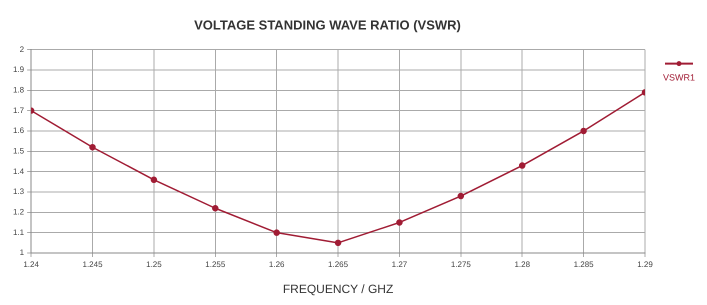  I want to click on y-tick-label: 1.1, so click(18, 232).